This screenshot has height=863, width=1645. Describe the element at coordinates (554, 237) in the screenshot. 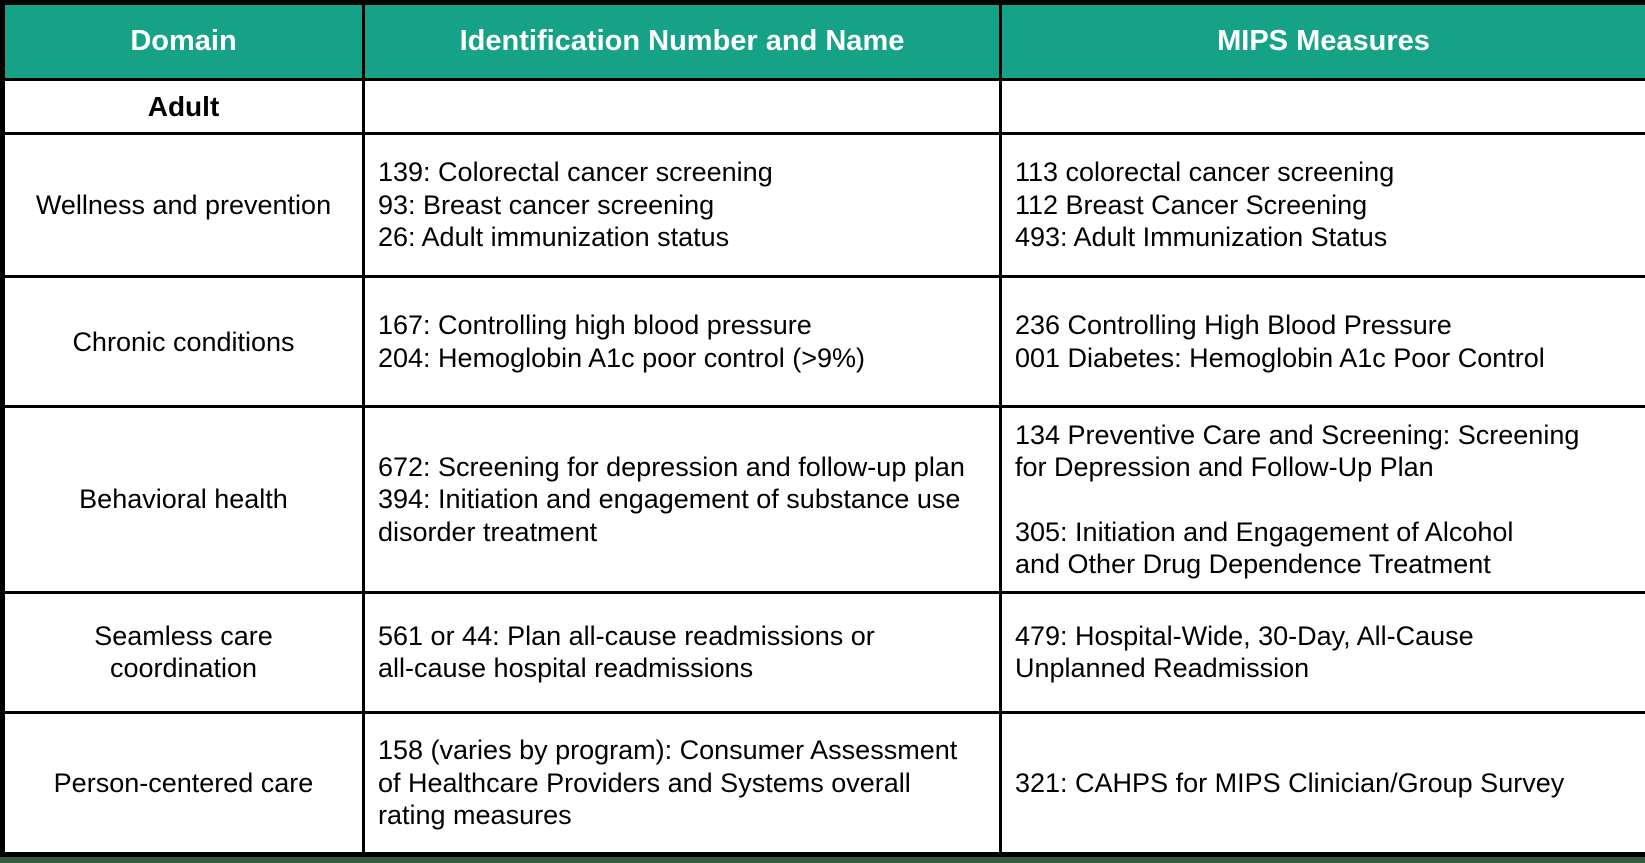

I see `cell-line: 26: Adult immunization status` at that location.